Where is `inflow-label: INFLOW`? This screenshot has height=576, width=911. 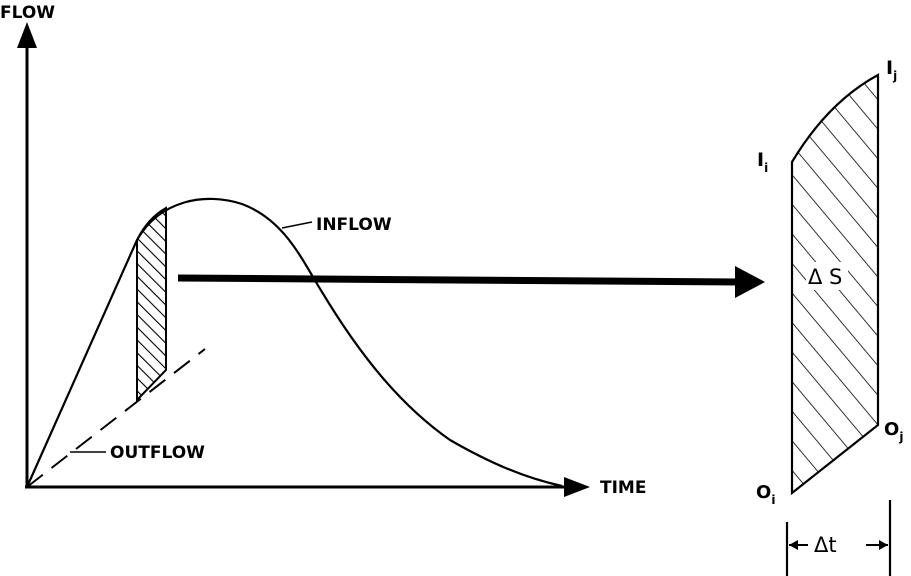 inflow-label: INFLOW is located at coordinates (354, 225).